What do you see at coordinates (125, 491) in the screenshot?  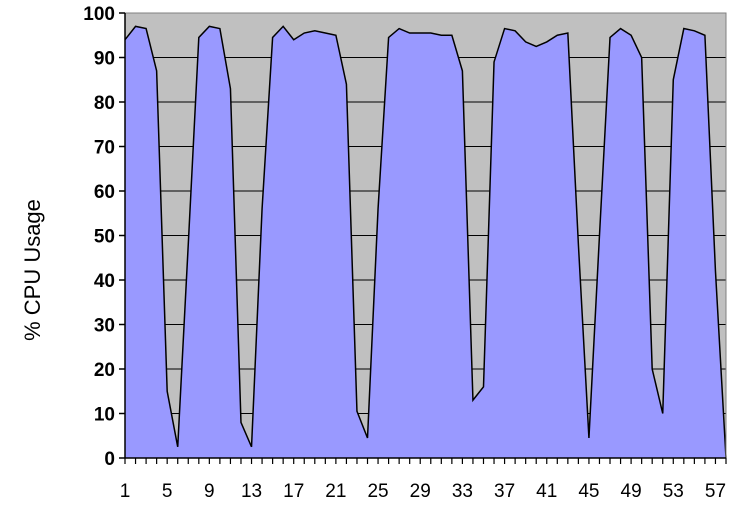 I see `x-tick-label-1: 1` at bounding box center [125, 491].